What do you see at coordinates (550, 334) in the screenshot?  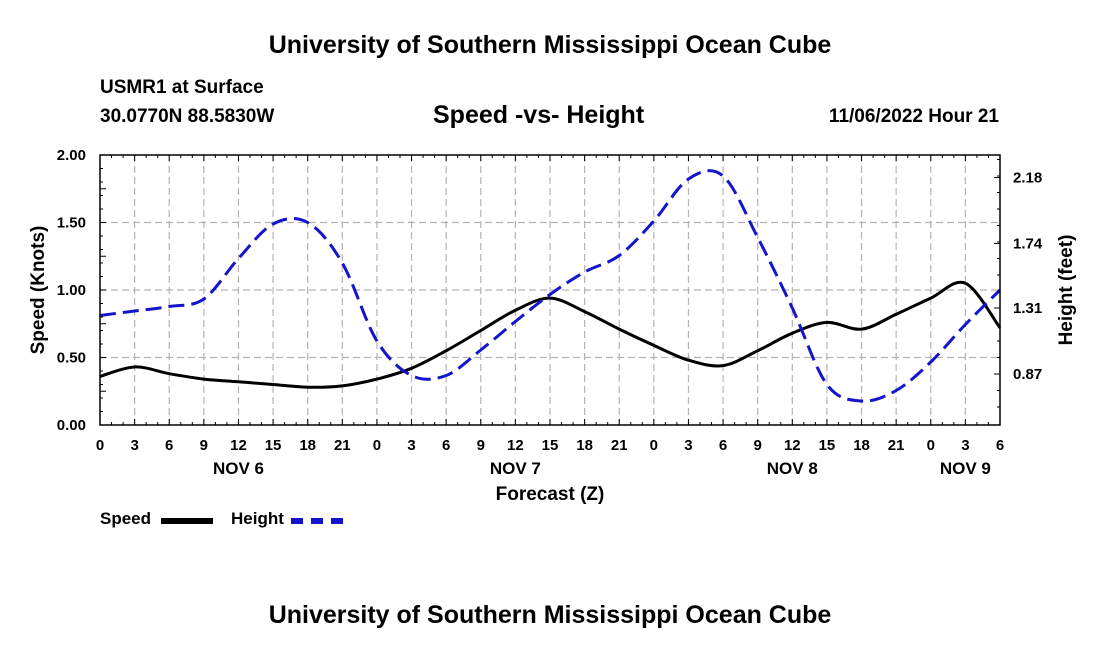 I see `speed-series-line` at bounding box center [550, 334].